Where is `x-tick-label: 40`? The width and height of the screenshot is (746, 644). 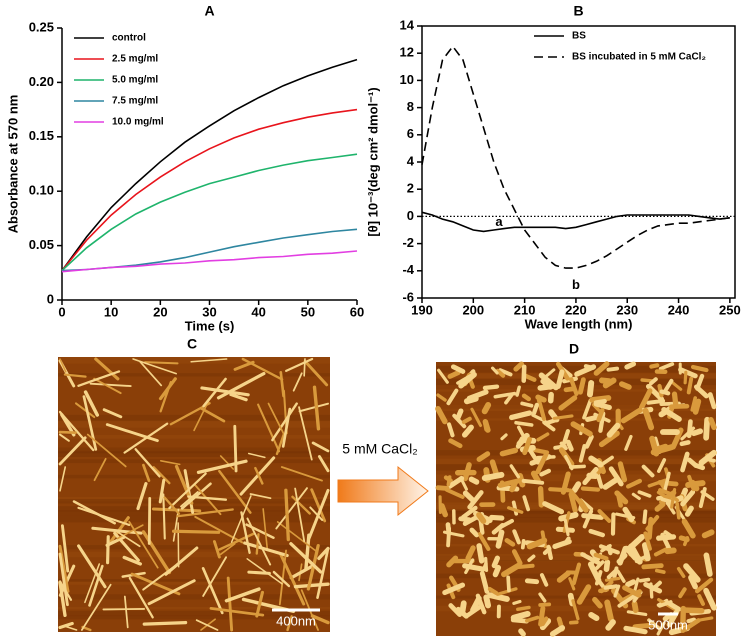
x-tick-label: 40 is located at coordinates (258, 311).